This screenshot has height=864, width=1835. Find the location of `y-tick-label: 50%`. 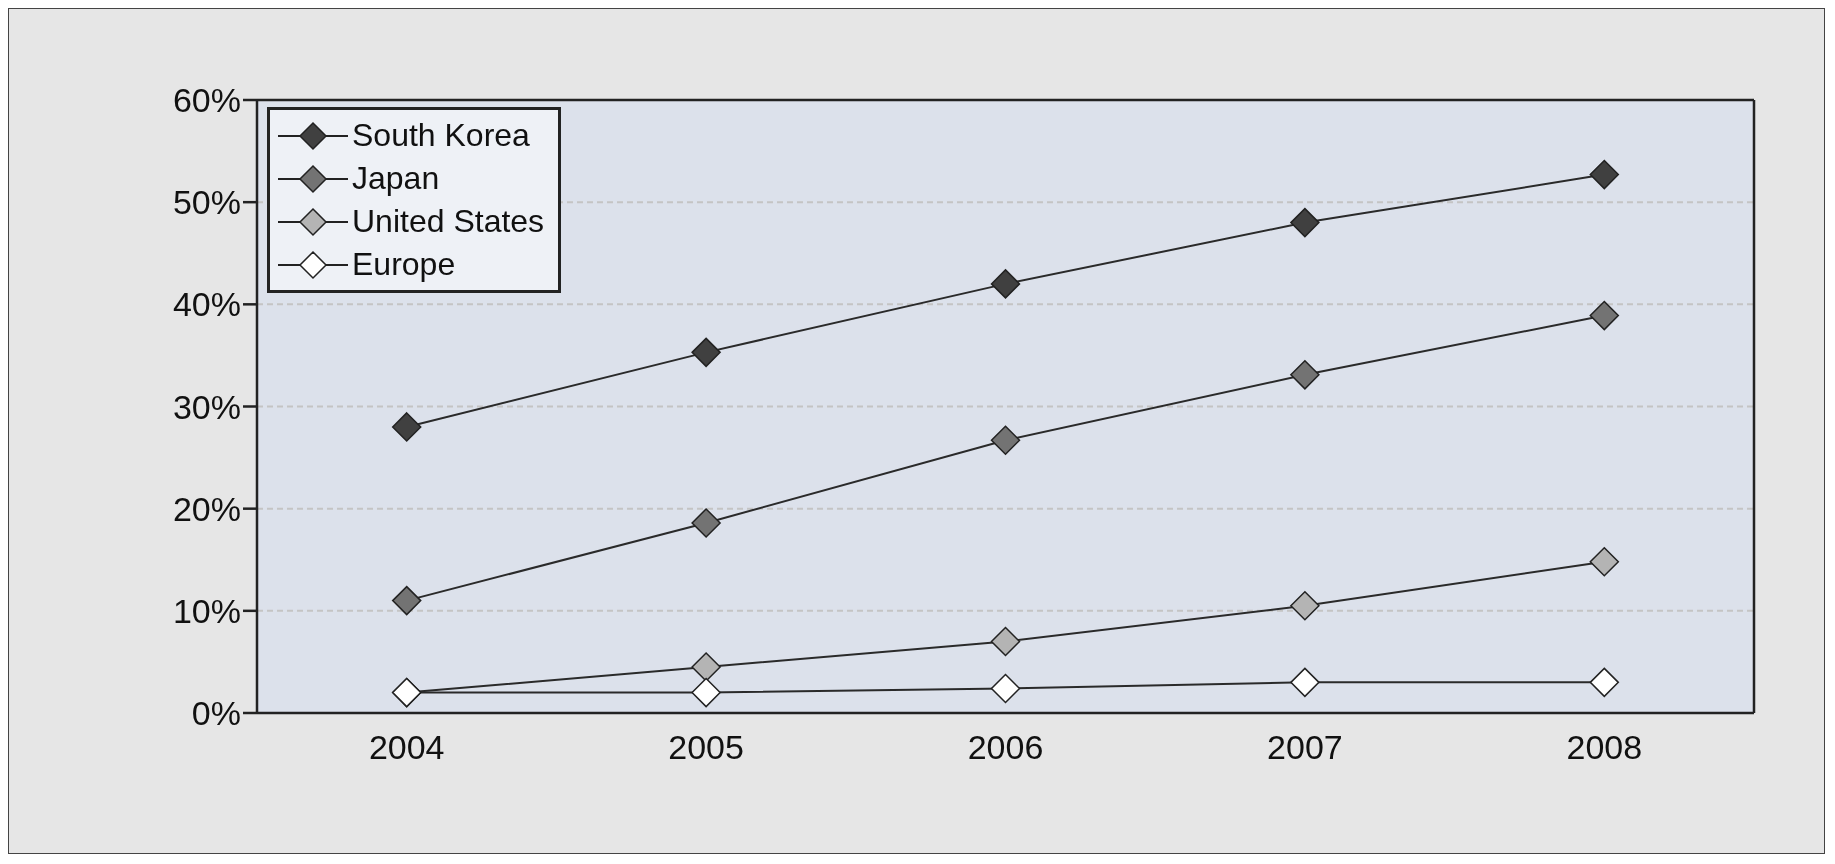

y-tick-label: 50% is located at coordinates (206, 202).